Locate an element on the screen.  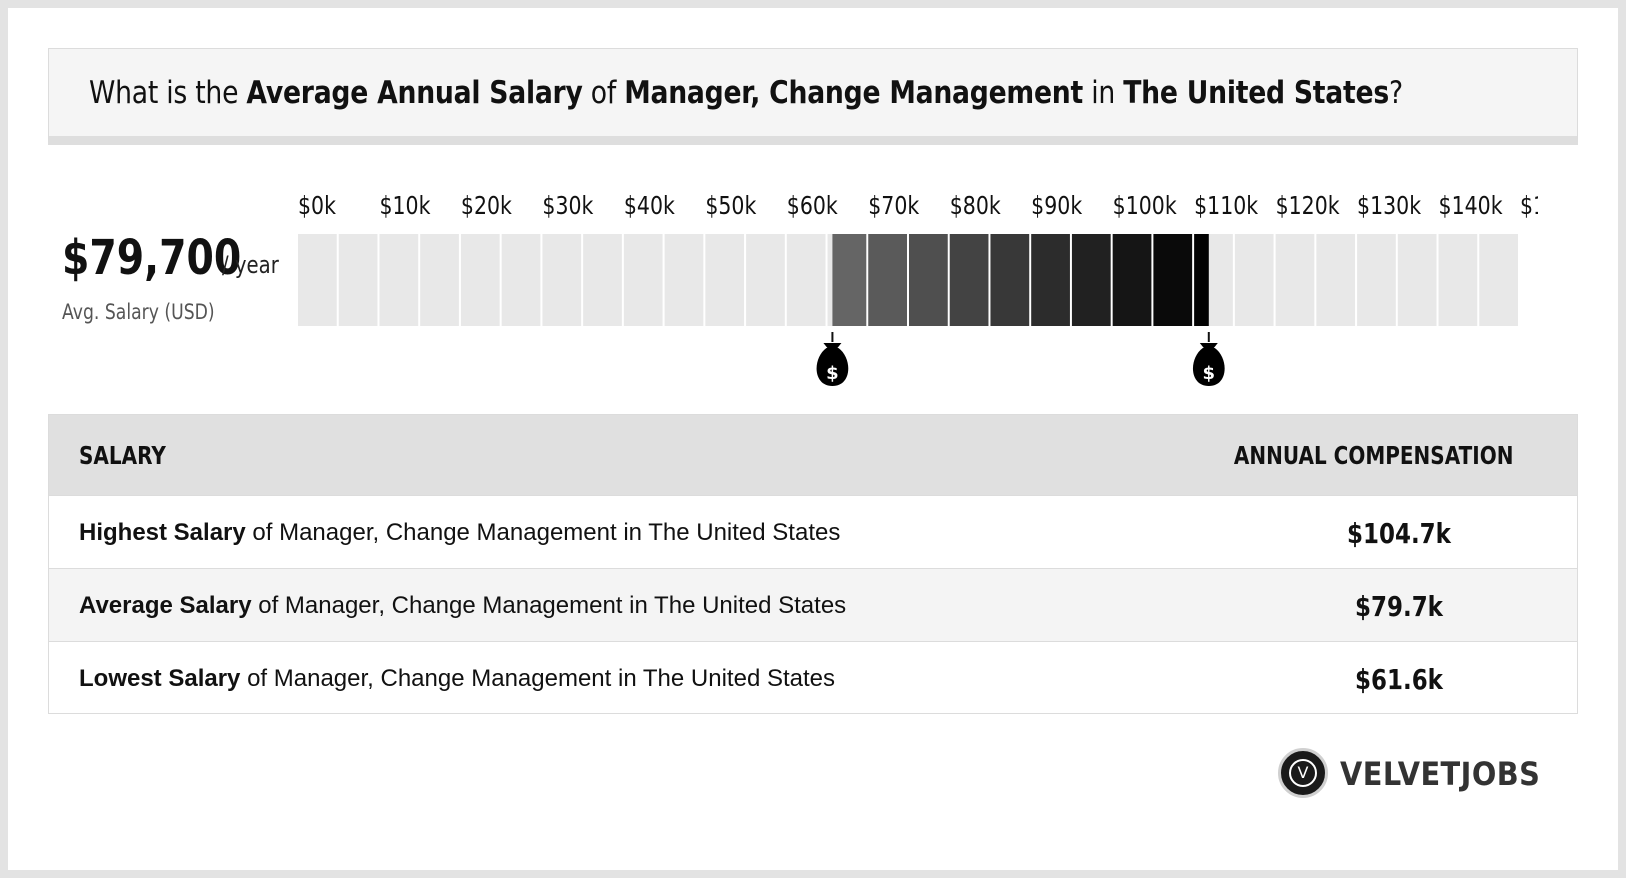
logo-mark: V is located at coordinates (1303, 773).